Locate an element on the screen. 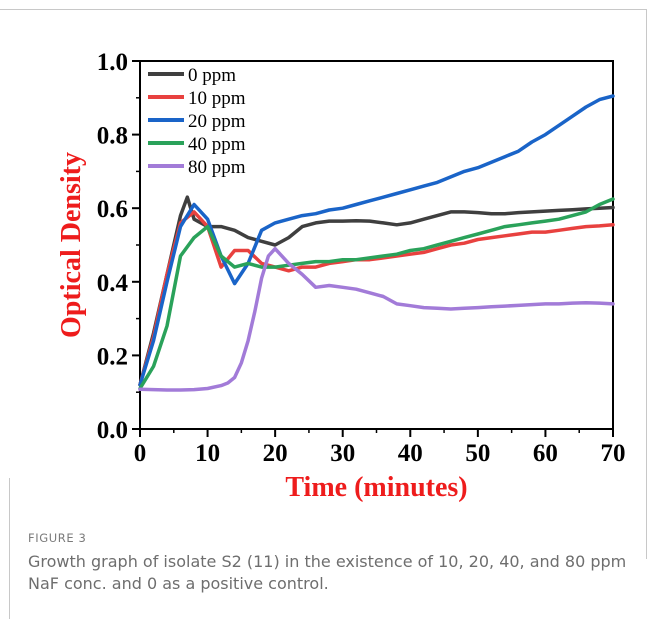 The image size is (648, 619). x-tick-label: 20 is located at coordinates (275, 453).